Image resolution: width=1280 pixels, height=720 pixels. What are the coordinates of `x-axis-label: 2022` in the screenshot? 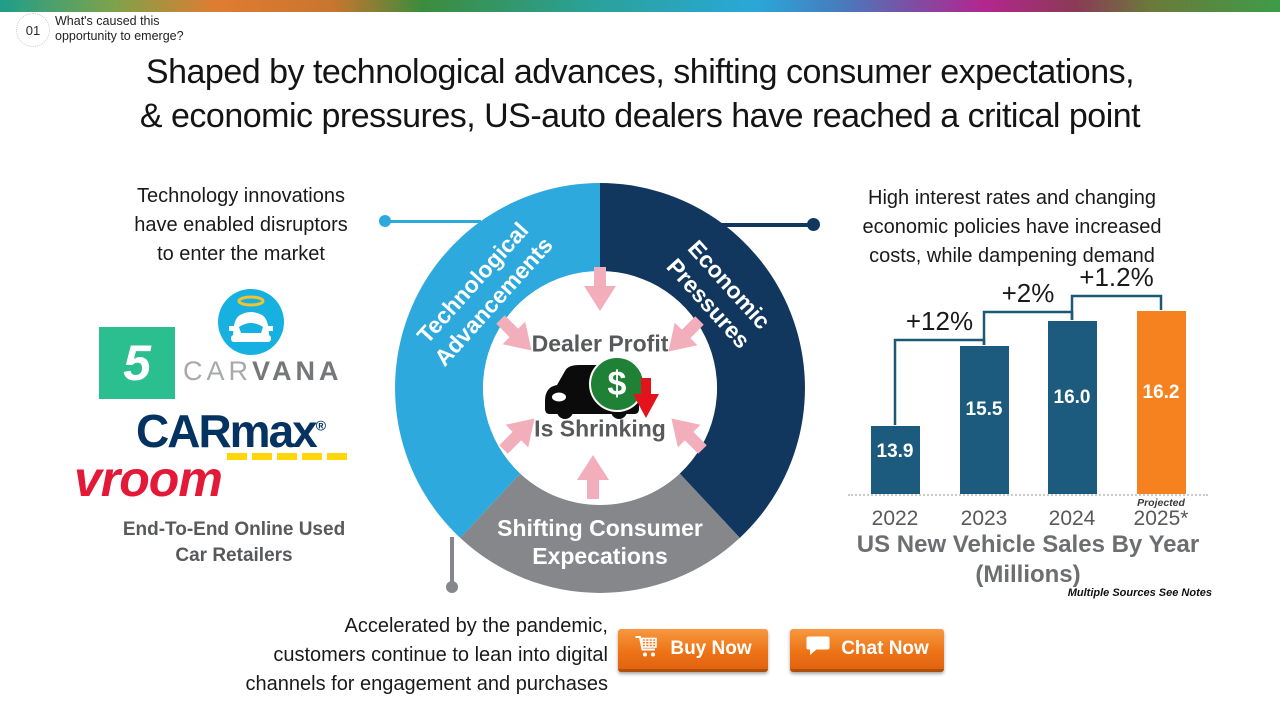 It's located at (895, 518).